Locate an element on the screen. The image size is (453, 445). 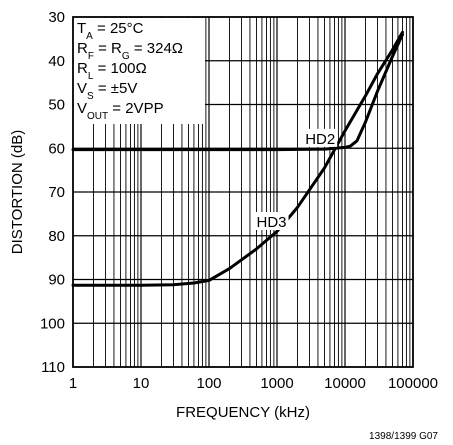
x-tick-label: 10 is located at coordinates (141, 383).